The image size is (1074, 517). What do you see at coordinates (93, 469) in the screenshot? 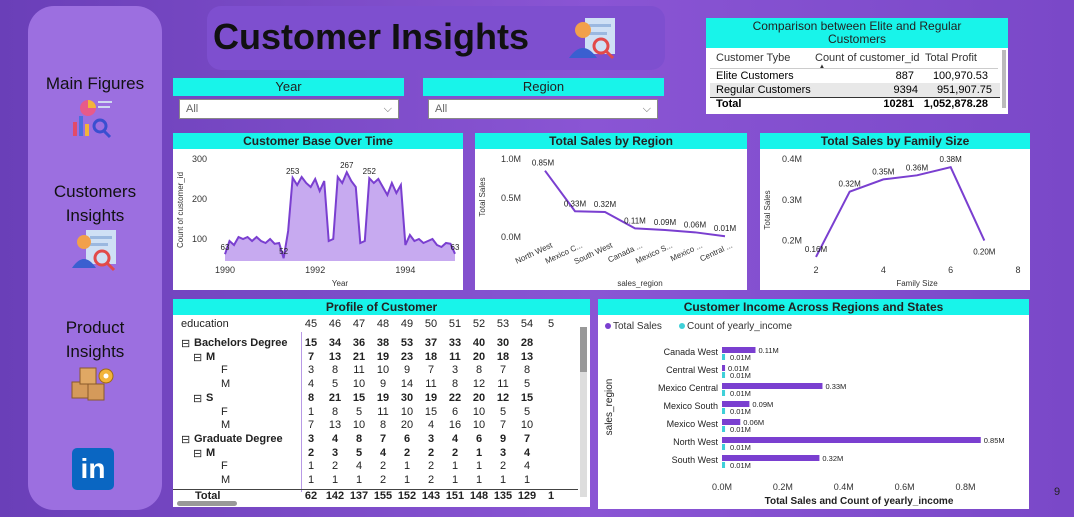
I see `linkedin-icon: in` at bounding box center [93, 469].